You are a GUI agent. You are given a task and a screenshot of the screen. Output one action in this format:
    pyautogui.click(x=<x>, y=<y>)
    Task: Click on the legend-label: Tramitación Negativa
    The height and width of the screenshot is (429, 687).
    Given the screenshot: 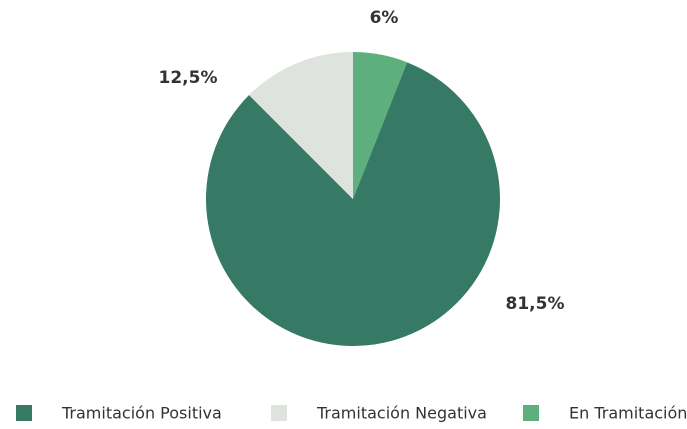 What is the action you would take?
    pyautogui.click(x=401, y=413)
    